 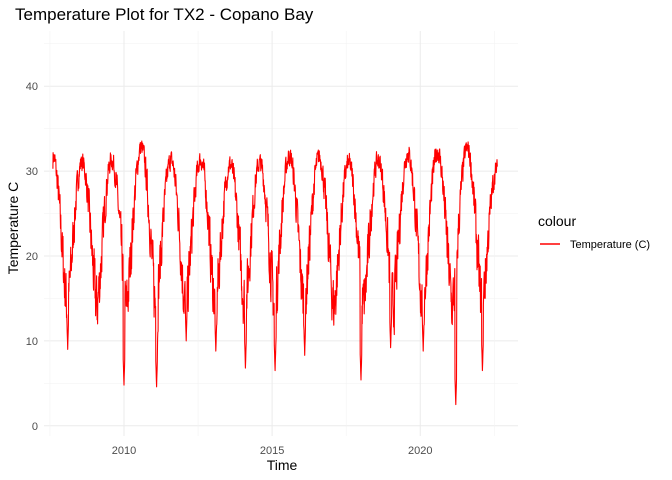 What do you see at coordinates (164, 14) in the screenshot?
I see `chart-title: Temperature Plot for TX2 - Copano Bay` at bounding box center [164, 14].